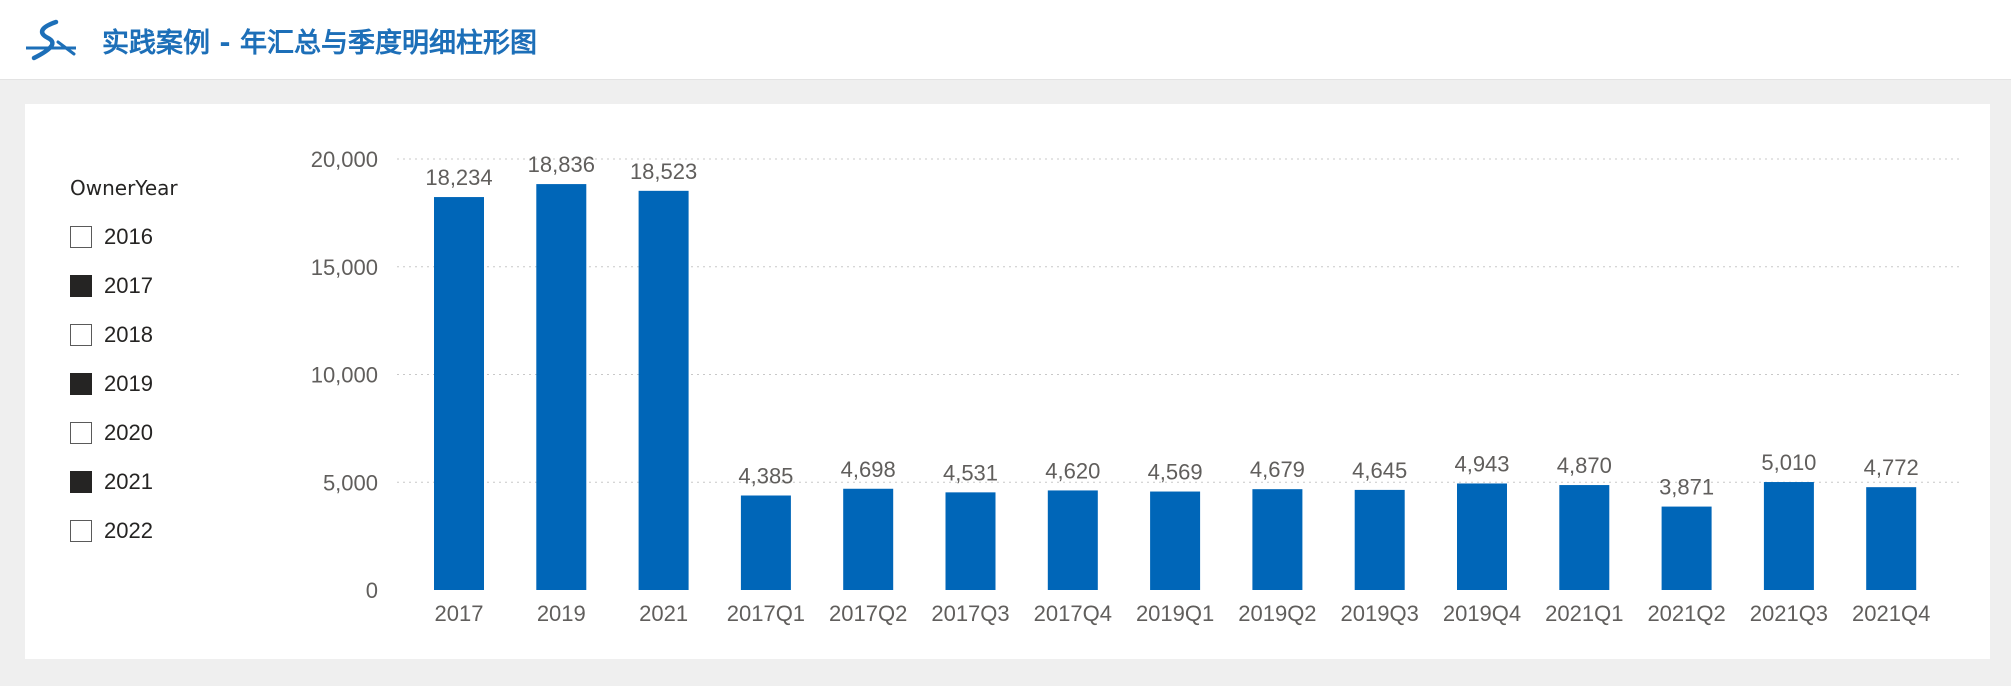 This screenshot has width=2011, height=686. What do you see at coordinates (1482, 536) in the screenshot?
I see `bar-2019Q4` at bounding box center [1482, 536].